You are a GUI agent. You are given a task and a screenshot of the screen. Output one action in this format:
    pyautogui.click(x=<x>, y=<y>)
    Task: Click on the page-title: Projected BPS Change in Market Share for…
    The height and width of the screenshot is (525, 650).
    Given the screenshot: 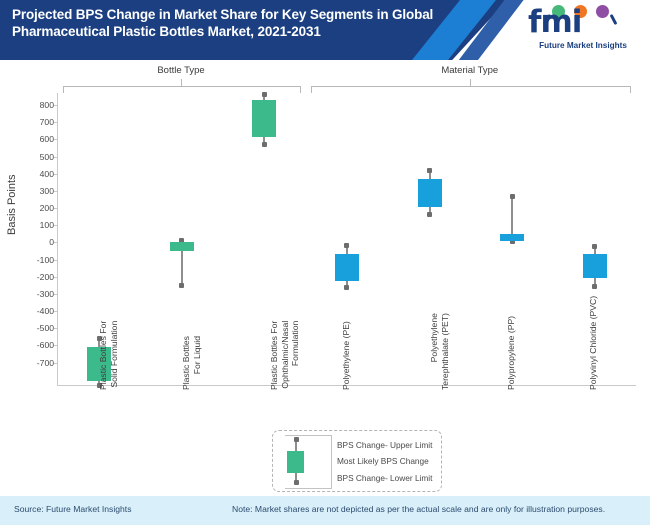 What is the action you would take?
    pyautogui.click(x=223, y=23)
    